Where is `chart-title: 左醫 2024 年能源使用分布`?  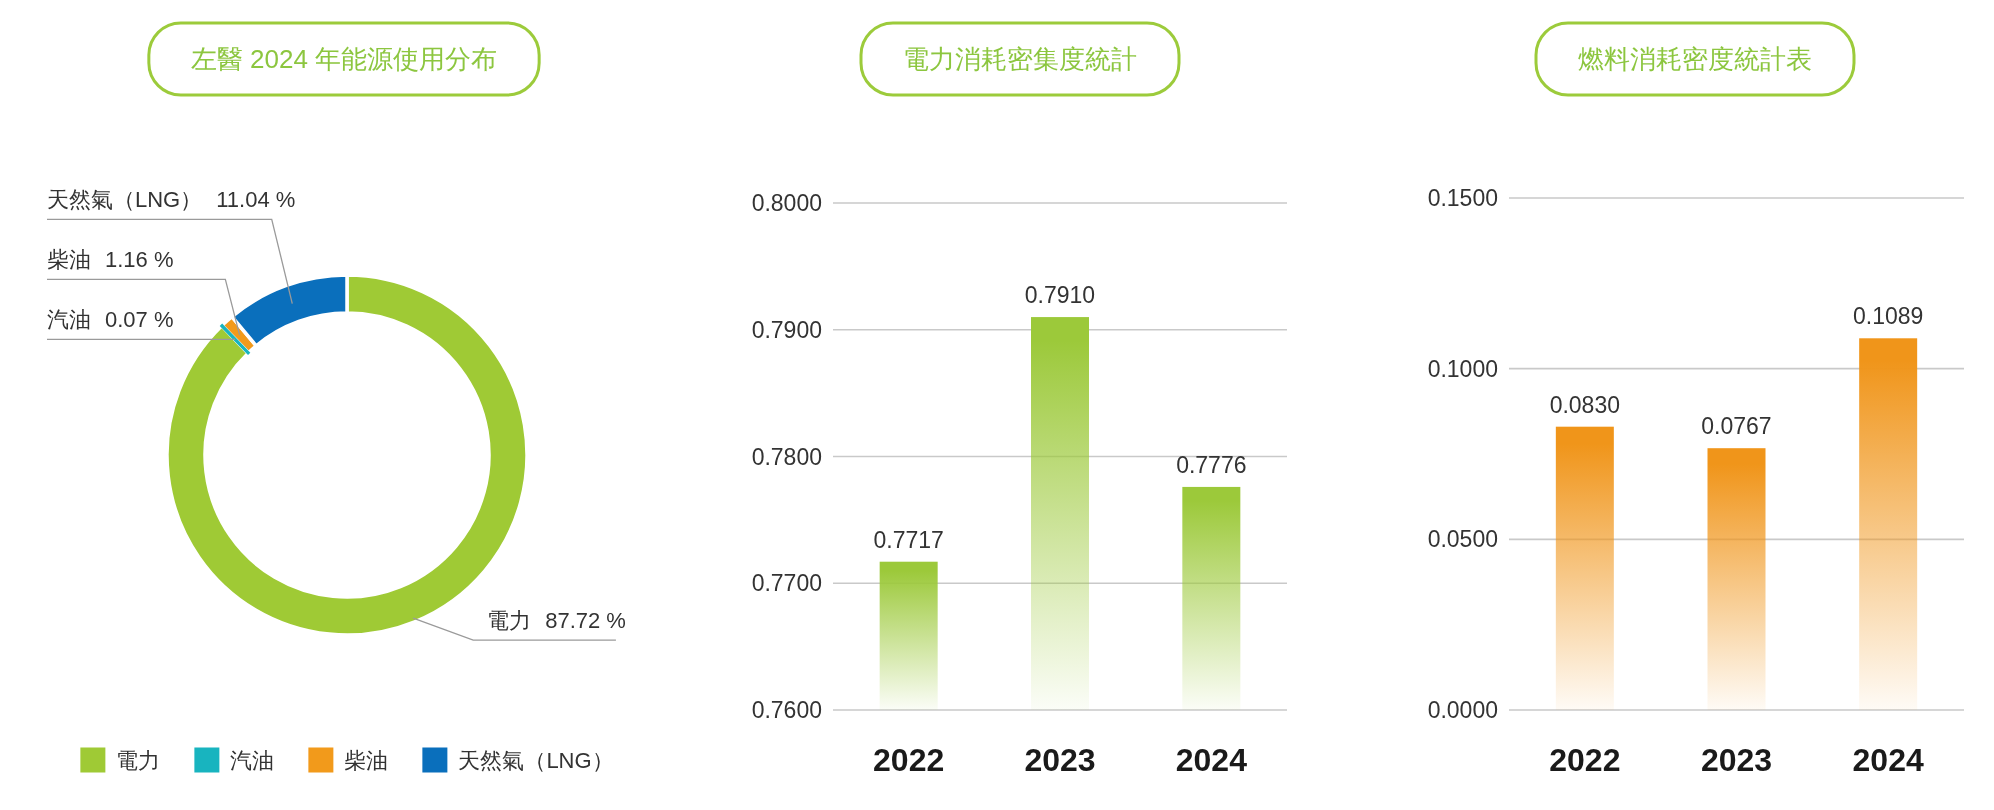
chart-title: 左醫 2024 年能源使用分布 is located at coordinates (344, 59).